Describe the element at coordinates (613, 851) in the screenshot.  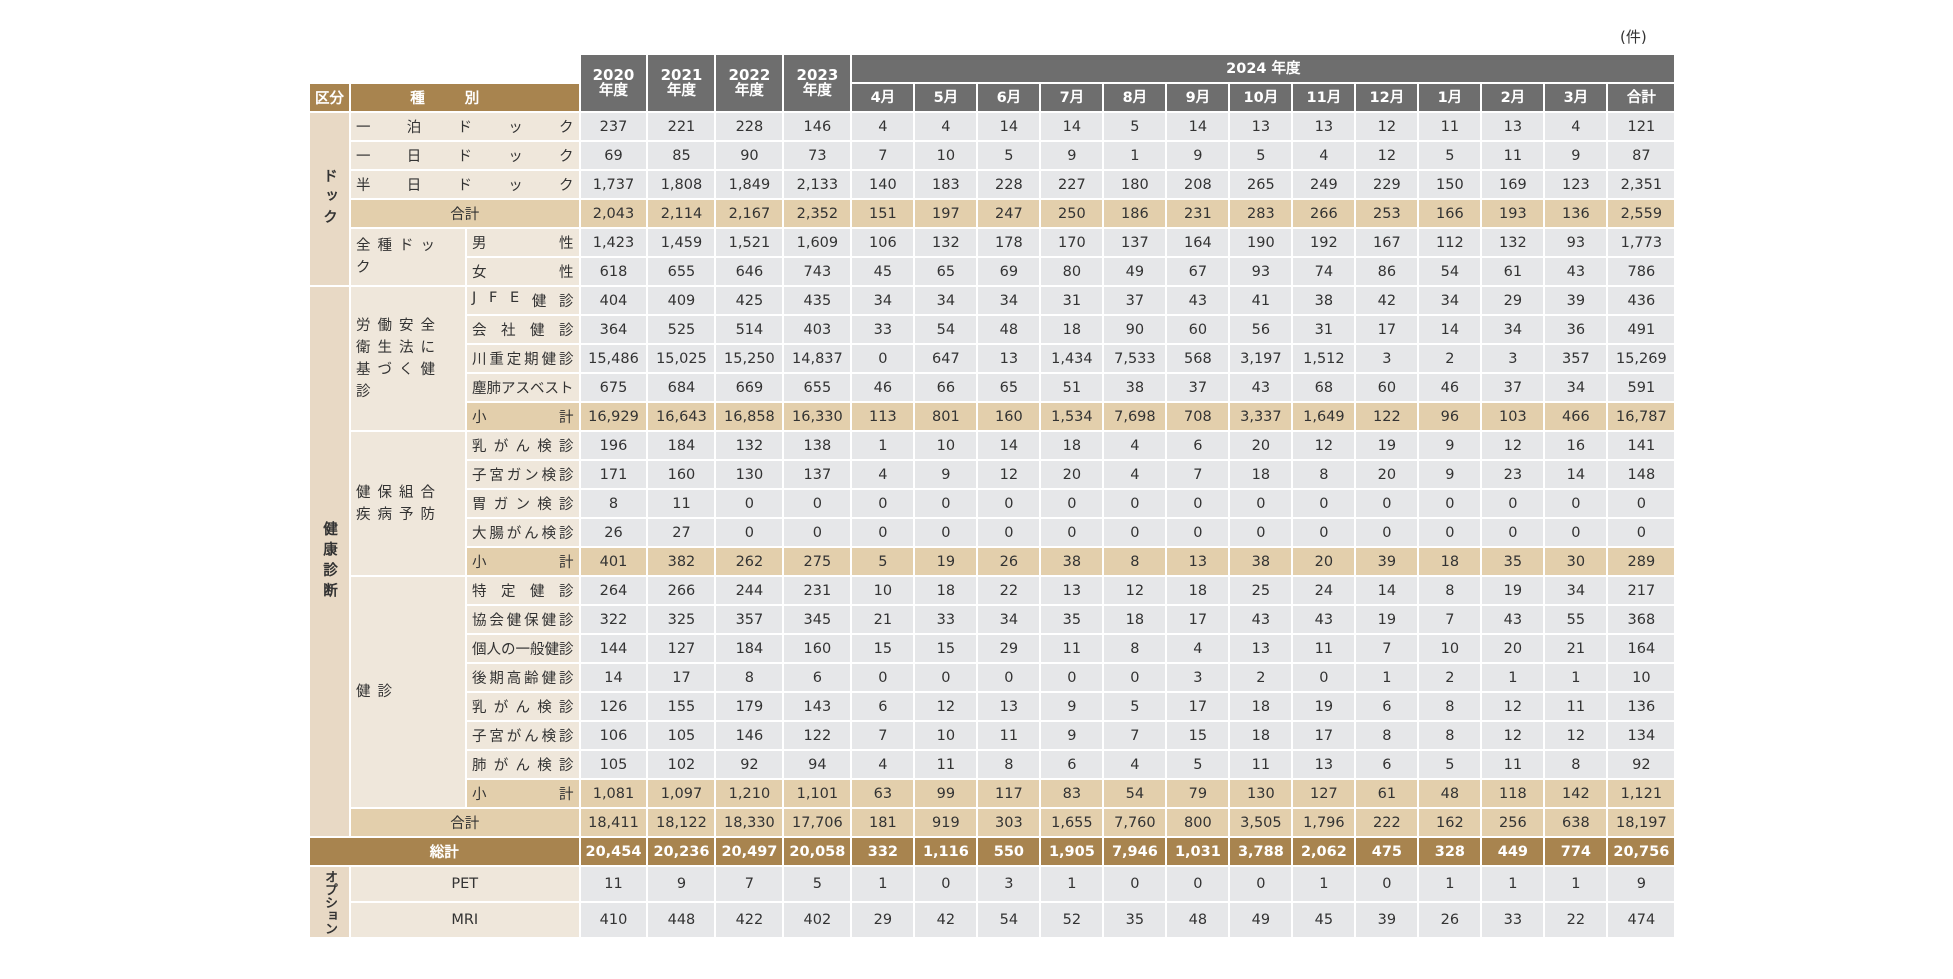
I see `value-cell: 20,454` at that location.